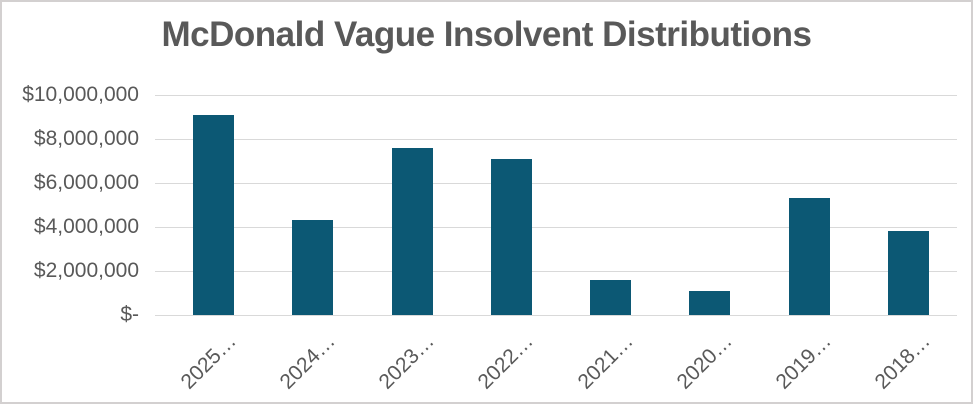 The width and height of the screenshot is (973, 404). What do you see at coordinates (214, 214) in the screenshot?
I see `bar-2025` at bounding box center [214, 214].